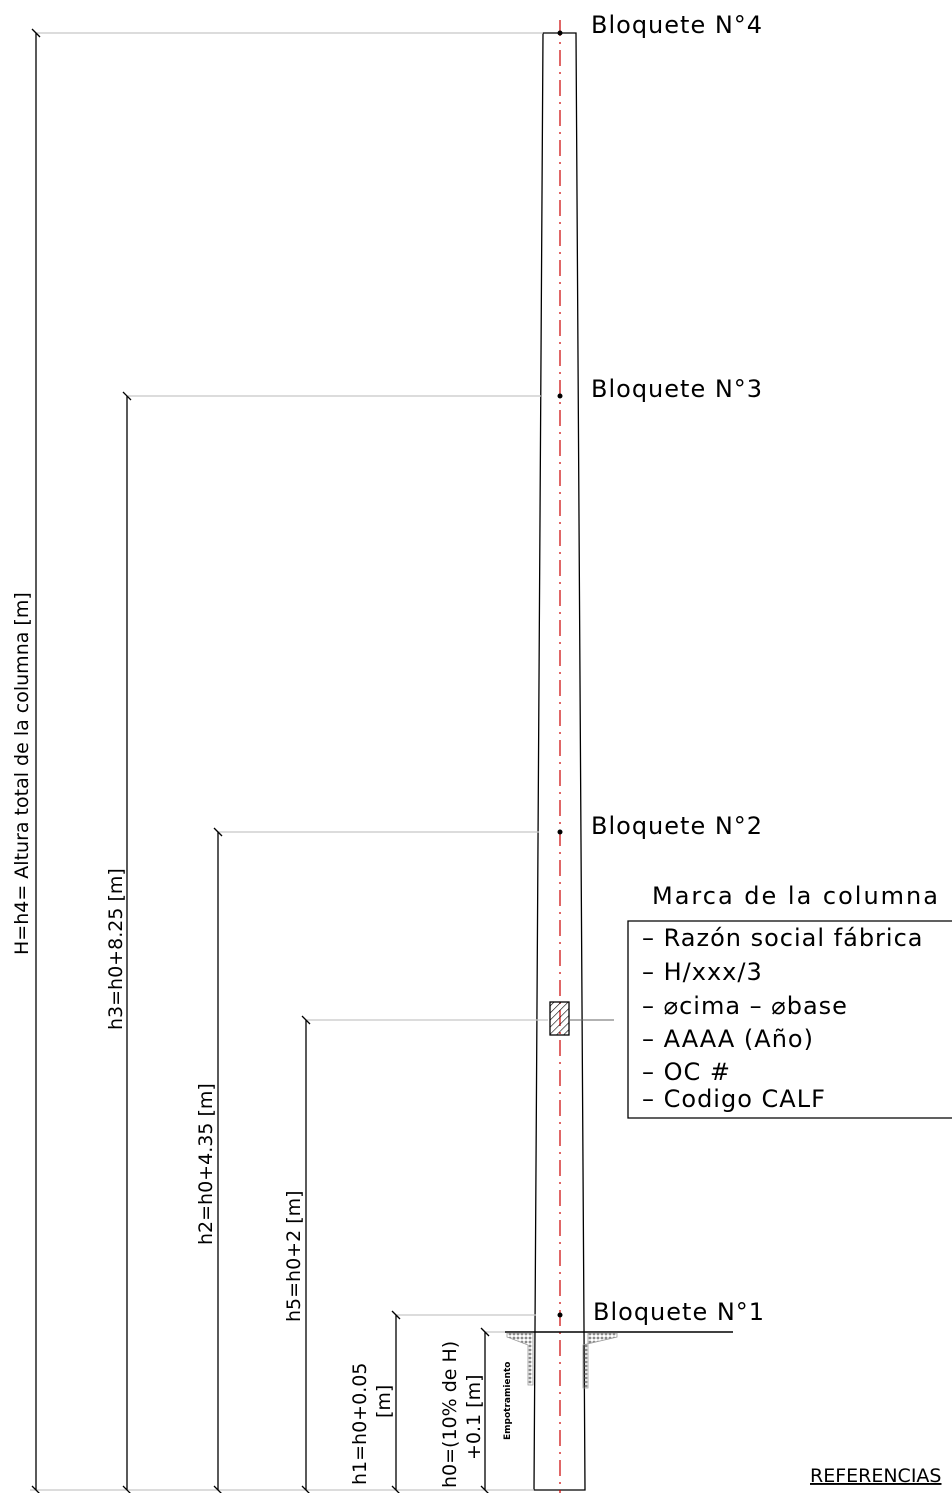 The height and width of the screenshot is (1493, 952). What do you see at coordinates (876, 1476) in the screenshot?
I see `references-label: REFERENCIAS` at bounding box center [876, 1476].